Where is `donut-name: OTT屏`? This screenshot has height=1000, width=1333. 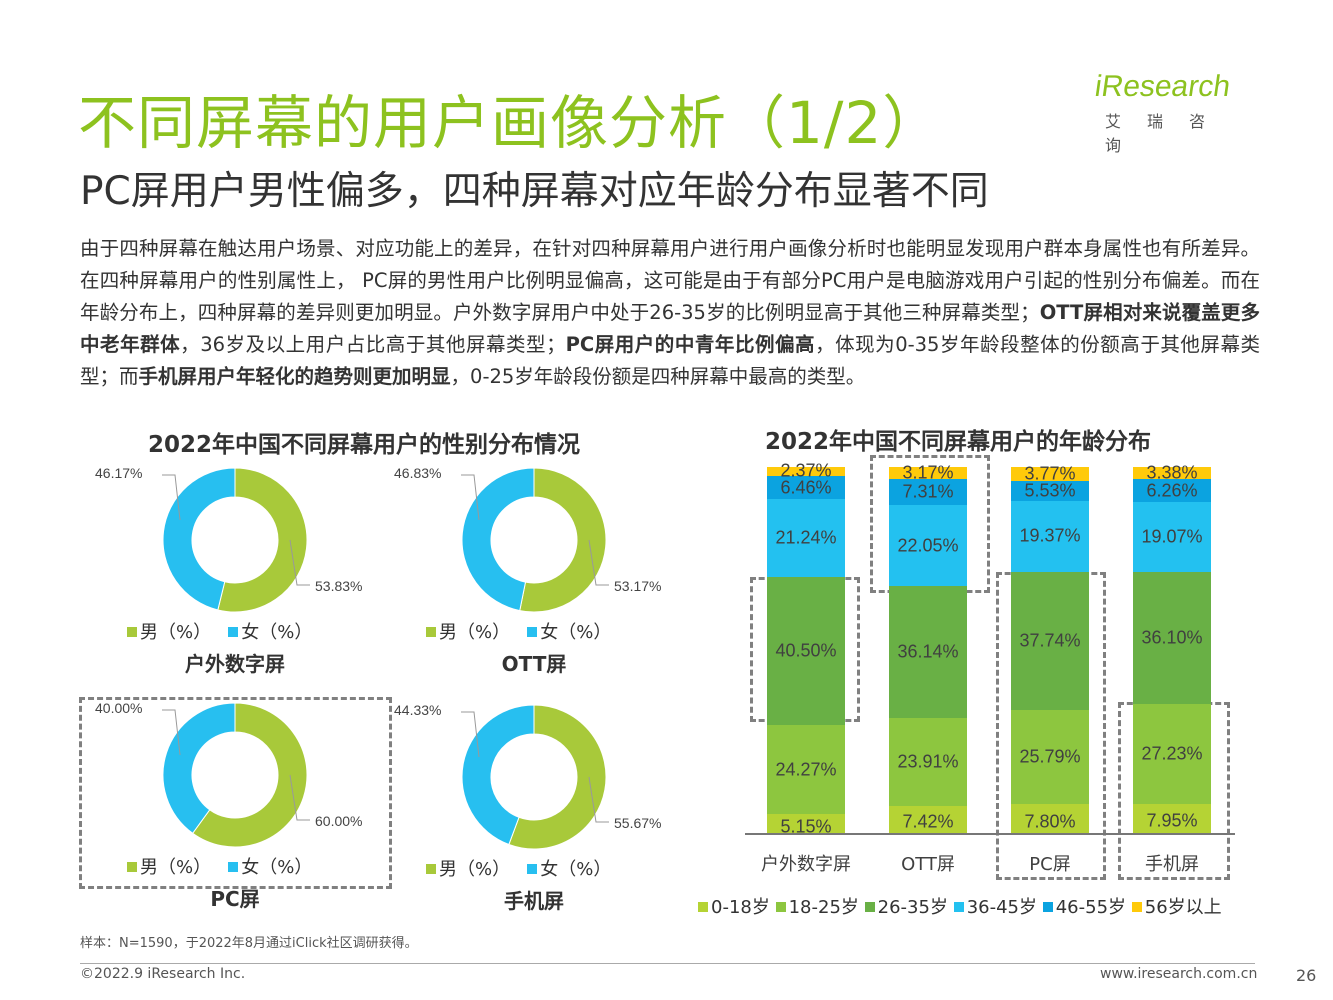 donut-name: OTT屏 is located at coordinates (534, 664).